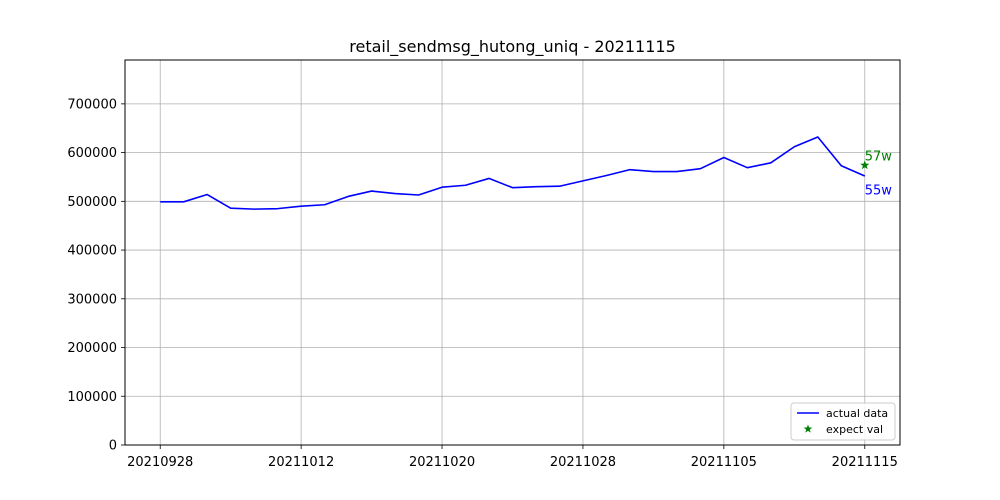 This screenshot has height=500, width=1000. What do you see at coordinates (442, 462) in the screenshot?
I see `x-tick-label: 20211020` at bounding box center [442, 462].